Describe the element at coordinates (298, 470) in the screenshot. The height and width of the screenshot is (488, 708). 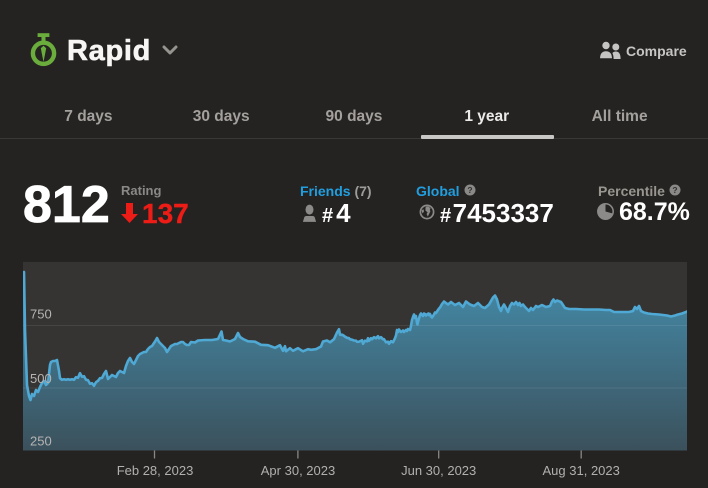
I see `svg-text: Apr 30, 2023` at that location.